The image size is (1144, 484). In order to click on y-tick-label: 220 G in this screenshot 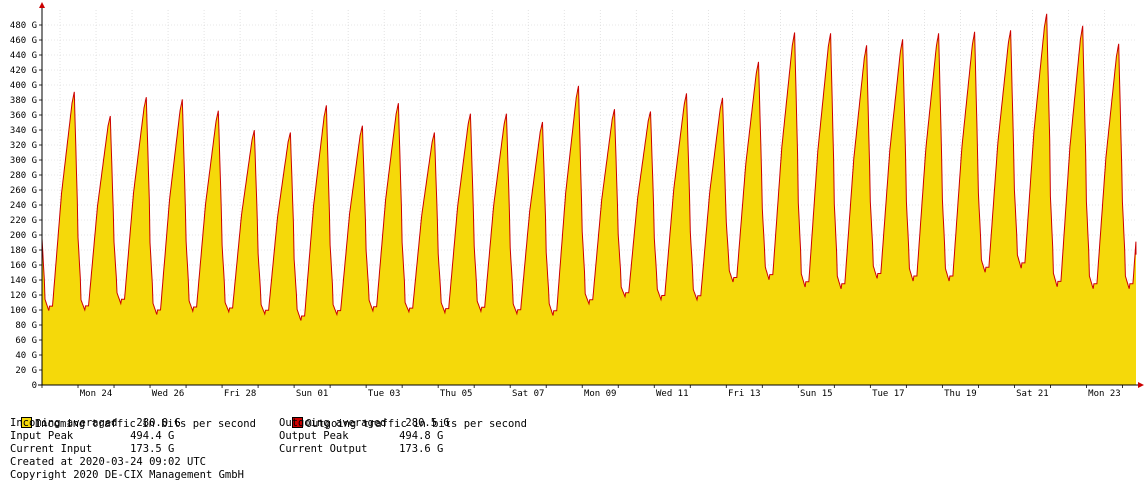, I will do `click(23, 221)`.